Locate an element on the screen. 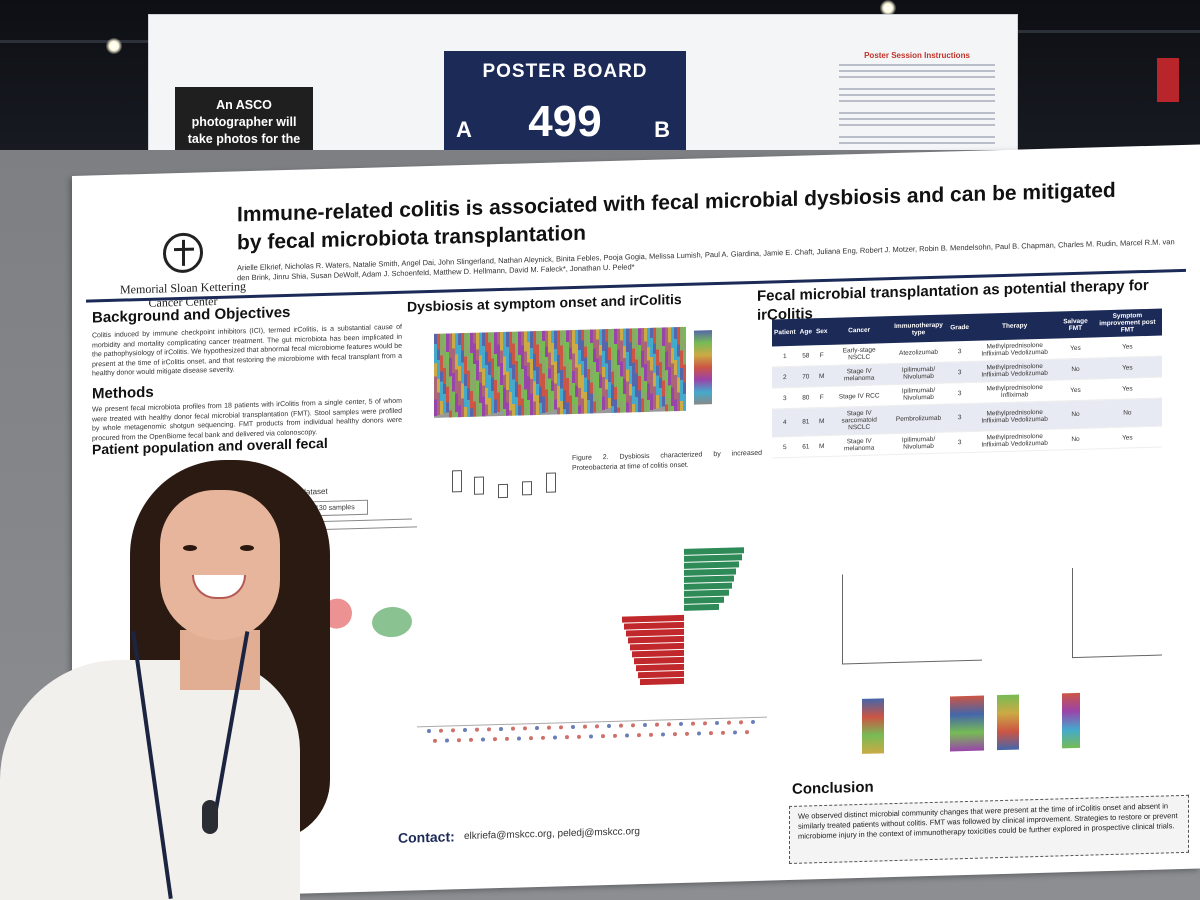  table-cell: Early-stage NSCLC is located at coordinates (859, 354).